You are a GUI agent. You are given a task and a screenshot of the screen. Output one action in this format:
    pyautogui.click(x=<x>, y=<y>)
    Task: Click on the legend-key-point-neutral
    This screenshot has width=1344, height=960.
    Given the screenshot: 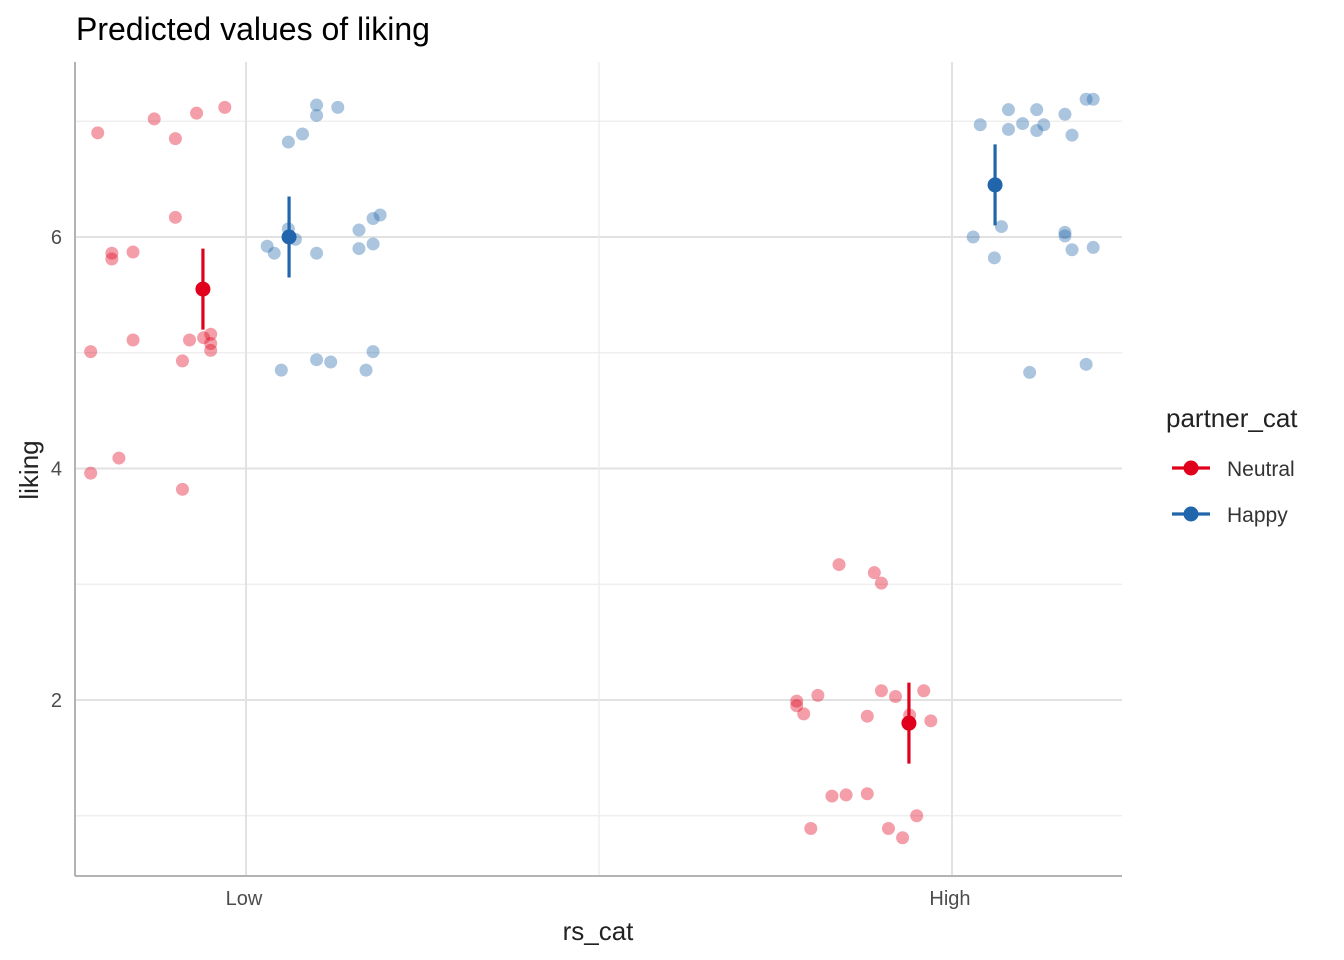 What is the action you would take?
    pyautogui.click(x=1191, y=468)
    